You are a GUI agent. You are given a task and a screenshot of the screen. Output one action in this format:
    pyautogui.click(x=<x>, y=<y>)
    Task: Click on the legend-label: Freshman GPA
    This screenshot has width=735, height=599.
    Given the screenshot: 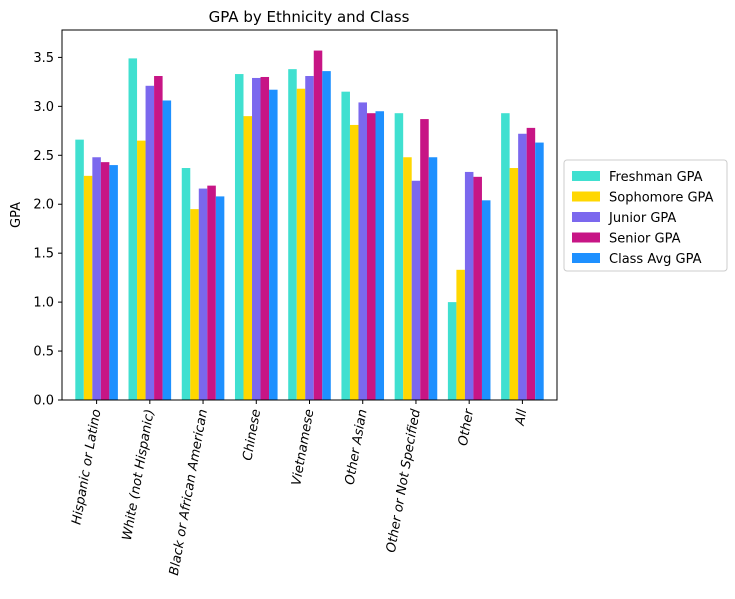 What is the action you would take?
    pyautogui.click(x=656, y=177)
    